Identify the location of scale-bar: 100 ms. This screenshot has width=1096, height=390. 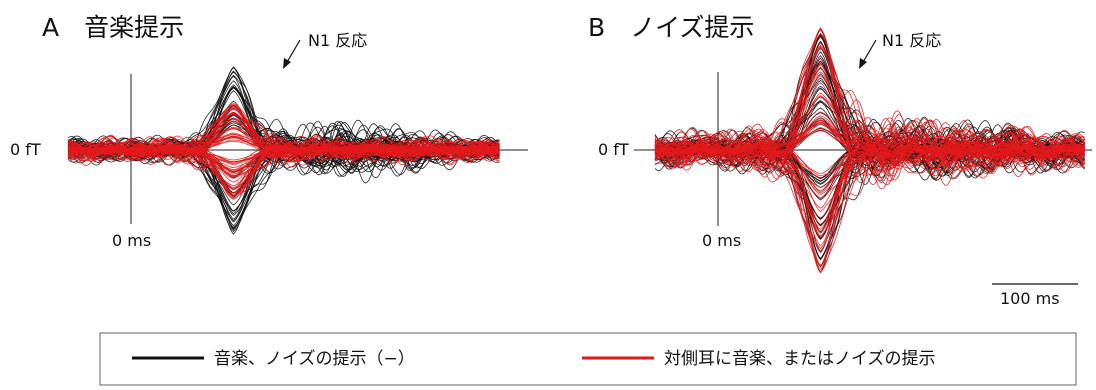
(1035, 295).